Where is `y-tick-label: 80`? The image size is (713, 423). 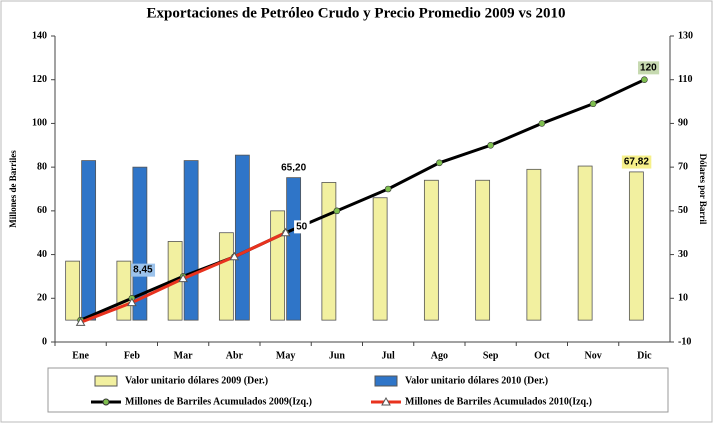
y-tick-label: 80 is located at coordinates (42, 166).